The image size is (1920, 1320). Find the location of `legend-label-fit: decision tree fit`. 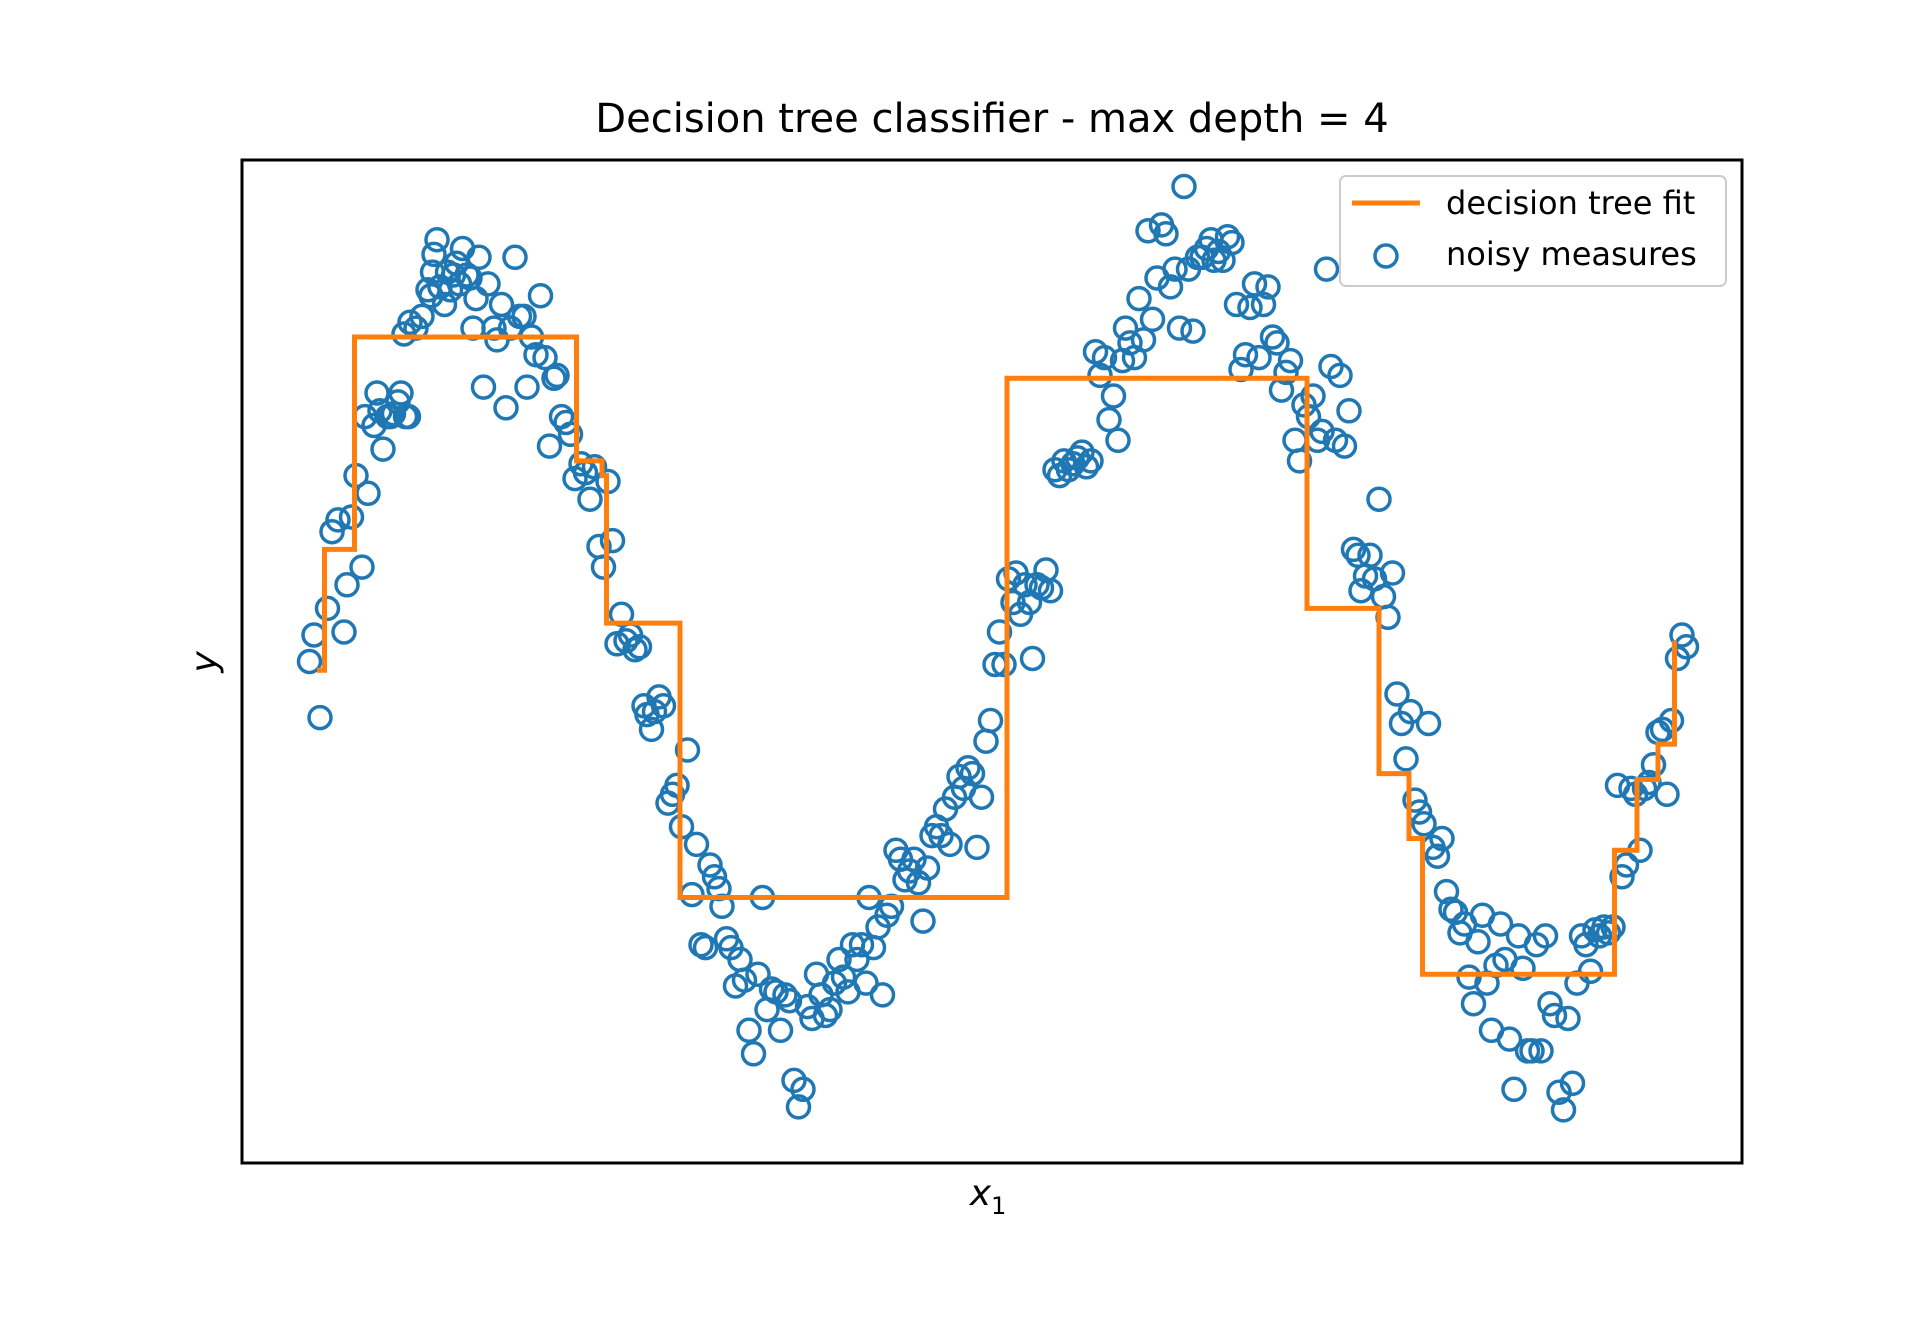

legend-label-fit: decision tree fit is located at coordinates (1570, 203).